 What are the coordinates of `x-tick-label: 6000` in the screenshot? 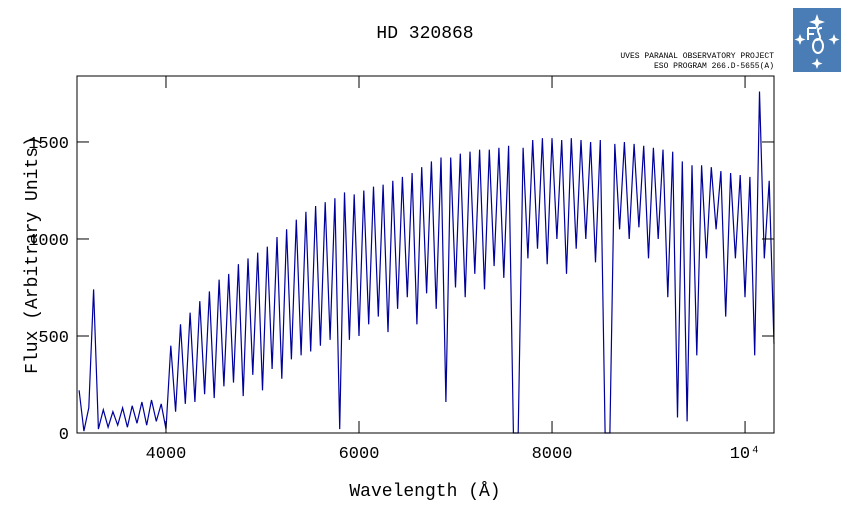 It's located at (359, 454).